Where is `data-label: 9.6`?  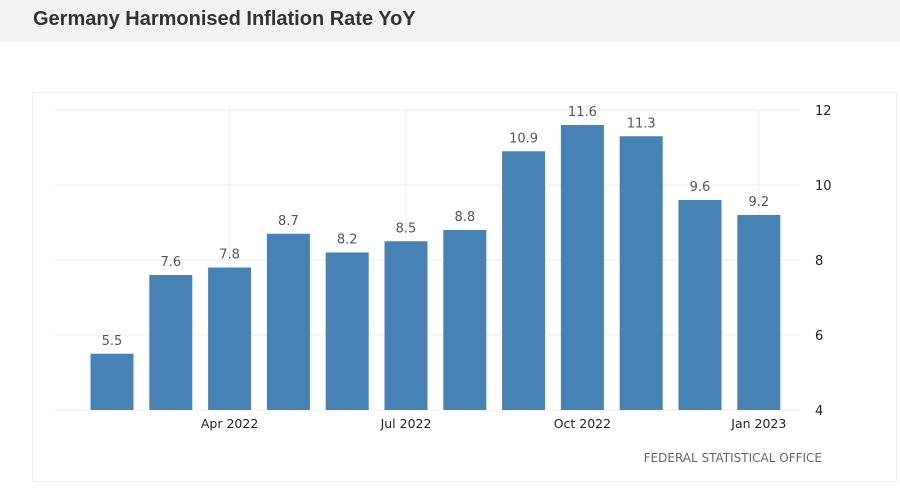 data-label: 9.6 is located at coordinates (700, 187).